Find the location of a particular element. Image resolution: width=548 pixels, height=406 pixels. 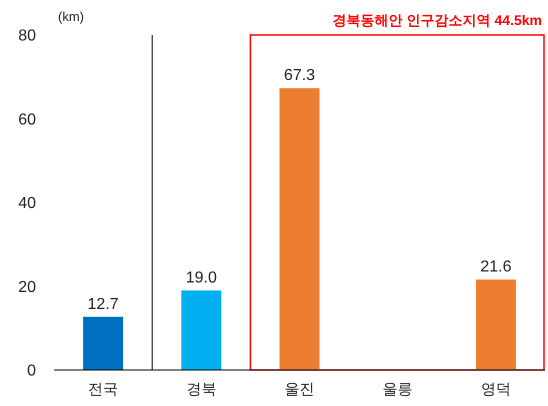

y-tick-label: 40 is located at coordinates (27, 203).